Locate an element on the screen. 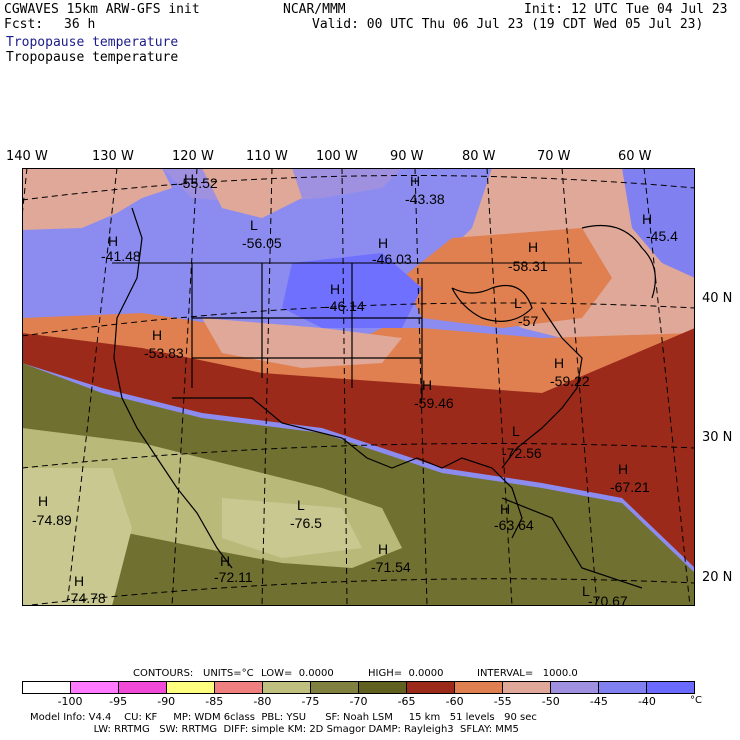 The image size is (740, 740). lon-label: 130 W is located at coordinates (113, 156).